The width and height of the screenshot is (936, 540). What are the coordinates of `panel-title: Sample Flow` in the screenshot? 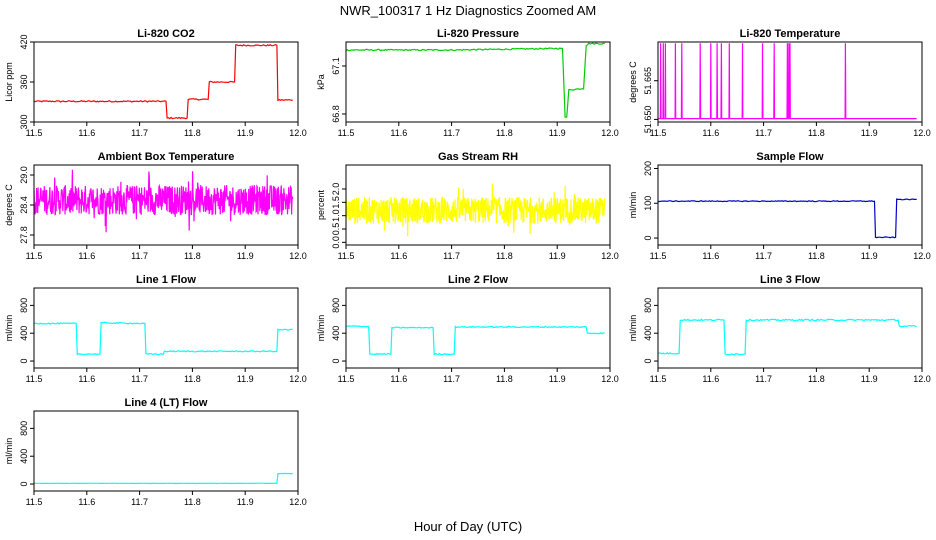 It's located at (790, 157).